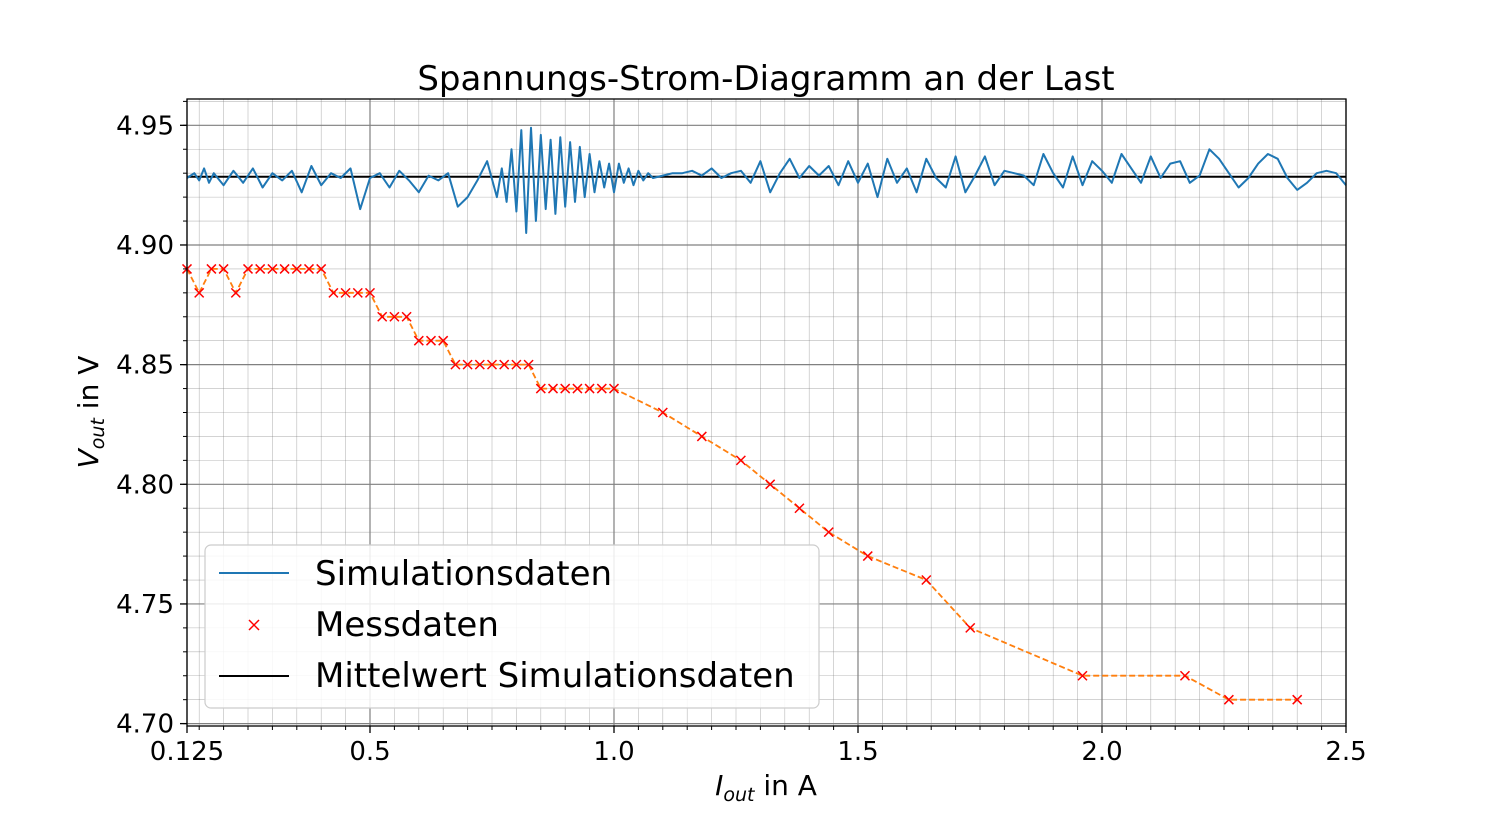  Describe the element at coordinates (187, 752) in the screenshot. I see `x-tick-label: 0.125` at that location.